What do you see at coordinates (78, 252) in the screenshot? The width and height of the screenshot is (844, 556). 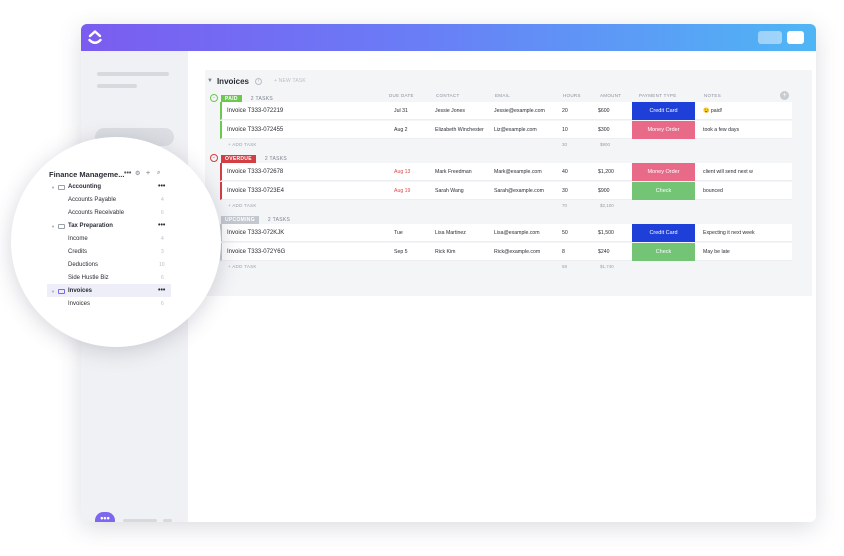 I see `list-item: Credits` at bounding box center [78, 252].